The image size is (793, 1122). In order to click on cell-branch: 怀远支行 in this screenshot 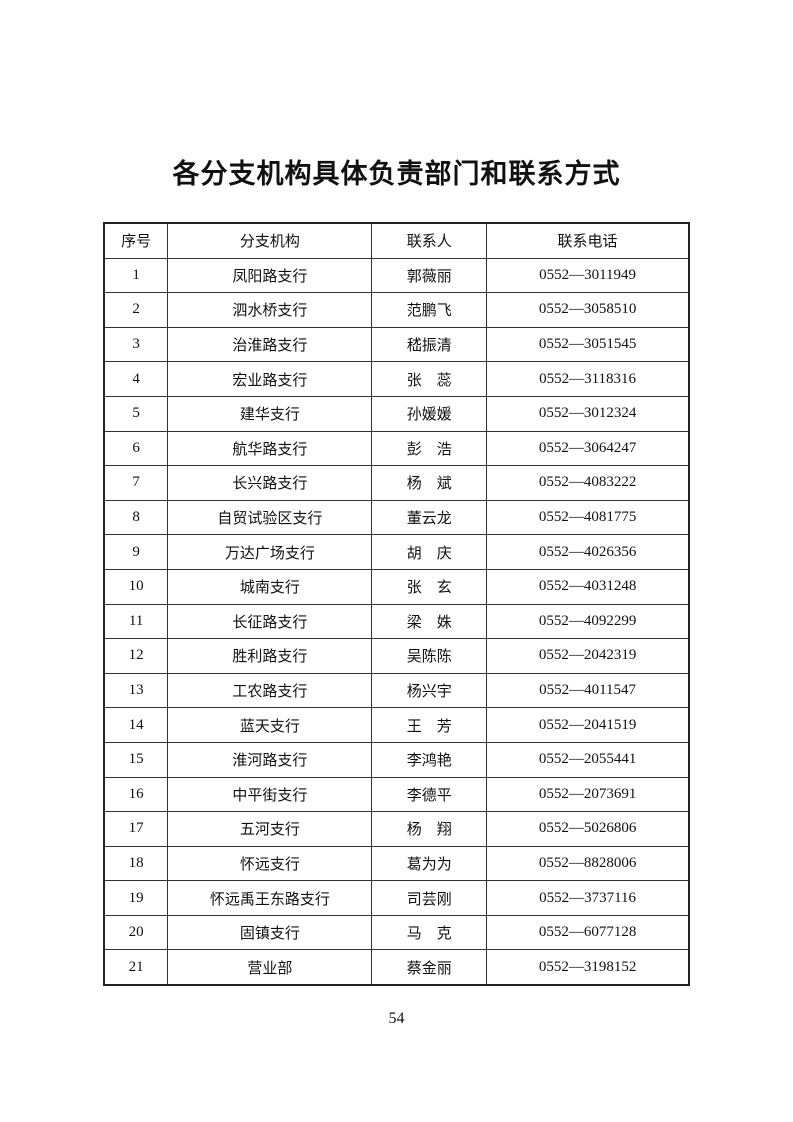, I will do `click(270, 863)`.